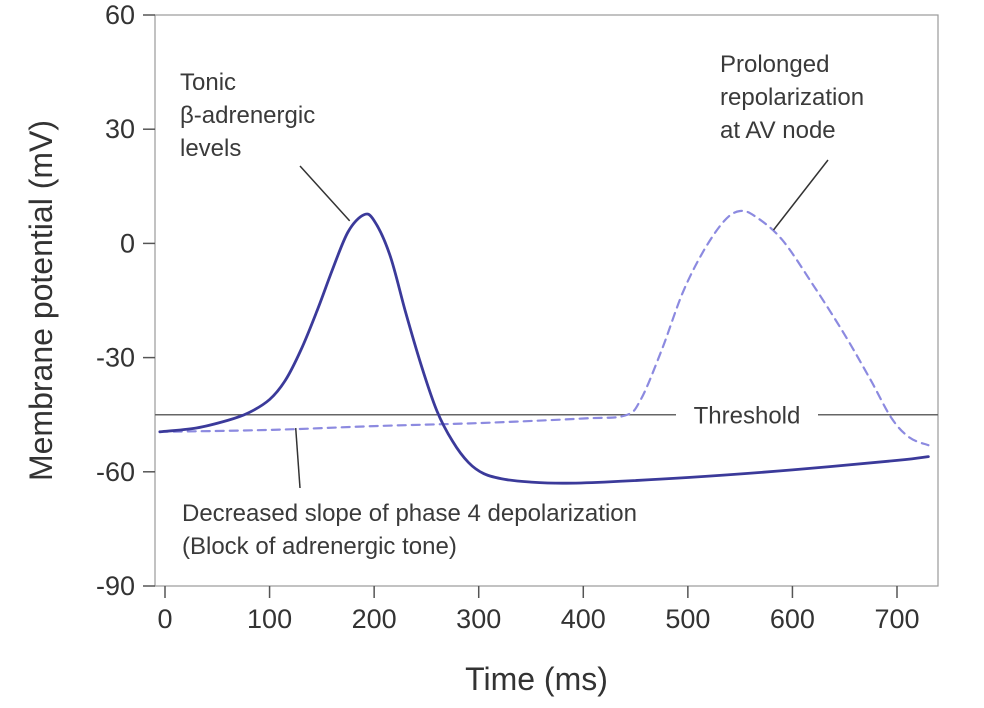 The image size is (984, 708). Describe the element at coordinates (247, 115) in the screenshot. I see `annotation-text: β-adrenergic` at that location.